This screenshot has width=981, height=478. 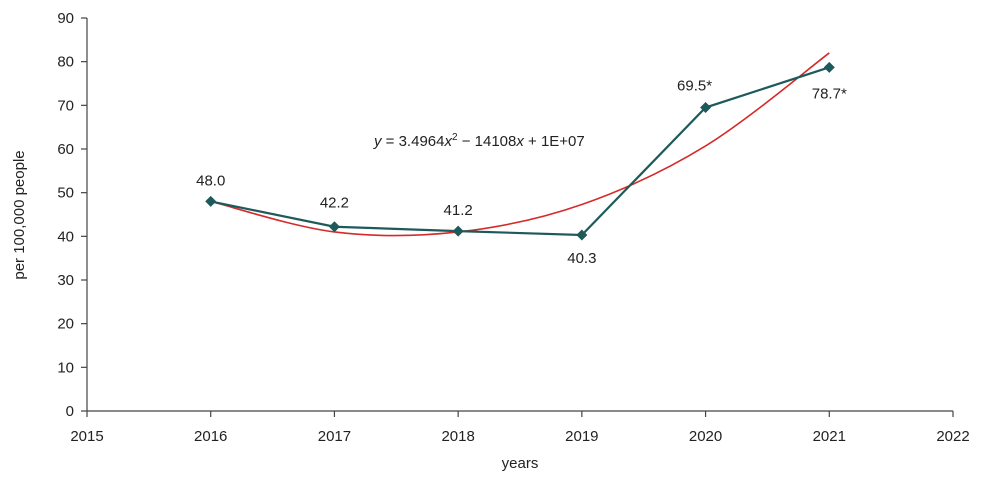 I want to click on y-tick-label: 20, so click(x=65, y=324).